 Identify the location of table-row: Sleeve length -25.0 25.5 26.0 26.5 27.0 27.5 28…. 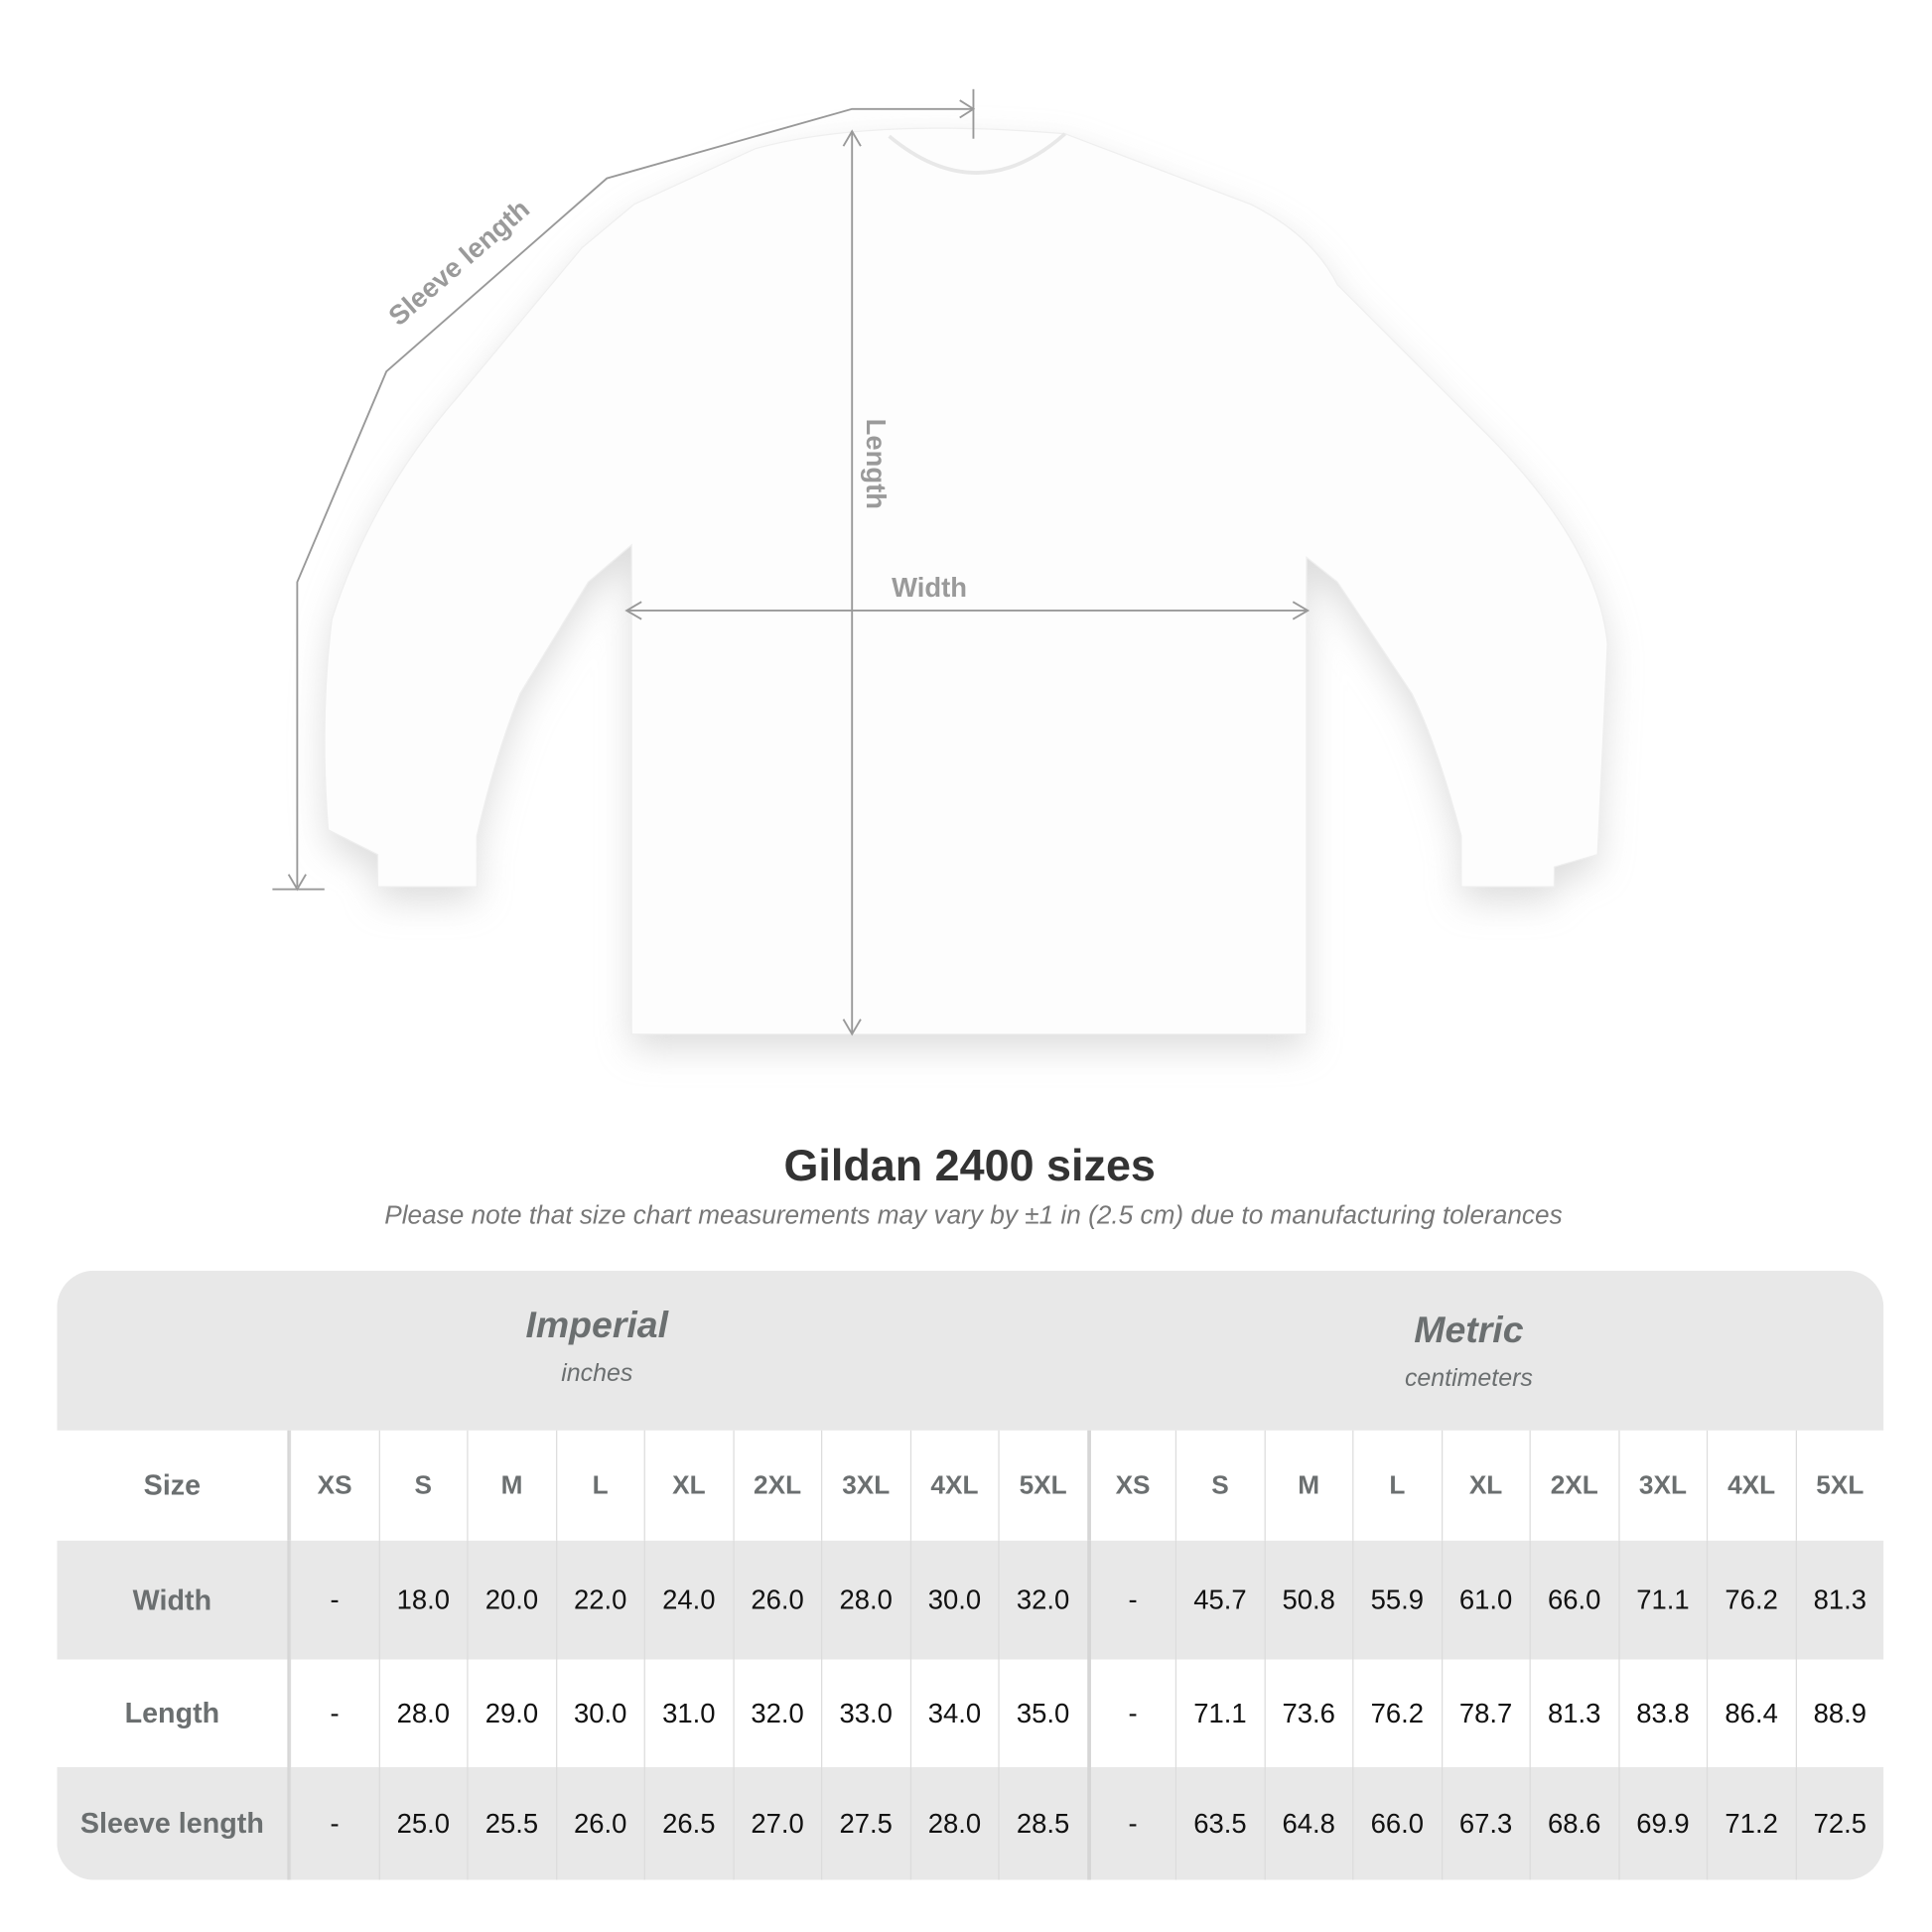
(971, 1823).